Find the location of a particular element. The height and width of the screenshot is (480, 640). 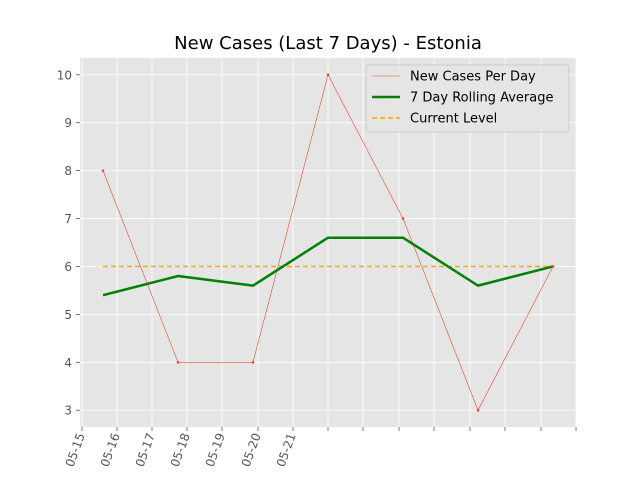

x-axis: 05-15 05-16 05-17 05-18 05-19 05-20 05-21 is located at coordinates (320, 448).